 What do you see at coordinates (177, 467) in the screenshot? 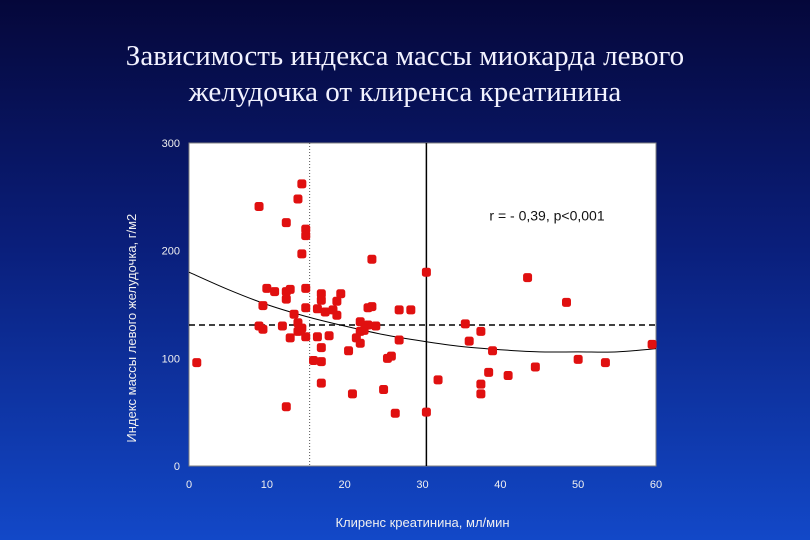
I see `y-tick-label: 0` at bounding box center [177, 467].